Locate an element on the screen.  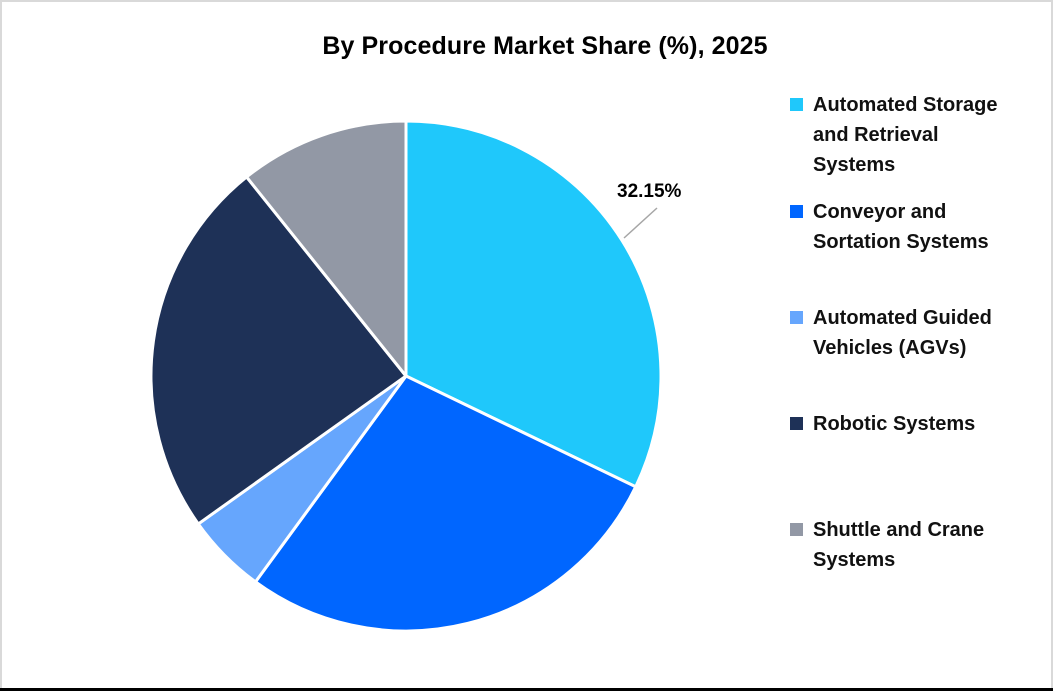
pie-slice-conveyor is located at coordinates (445, 503).